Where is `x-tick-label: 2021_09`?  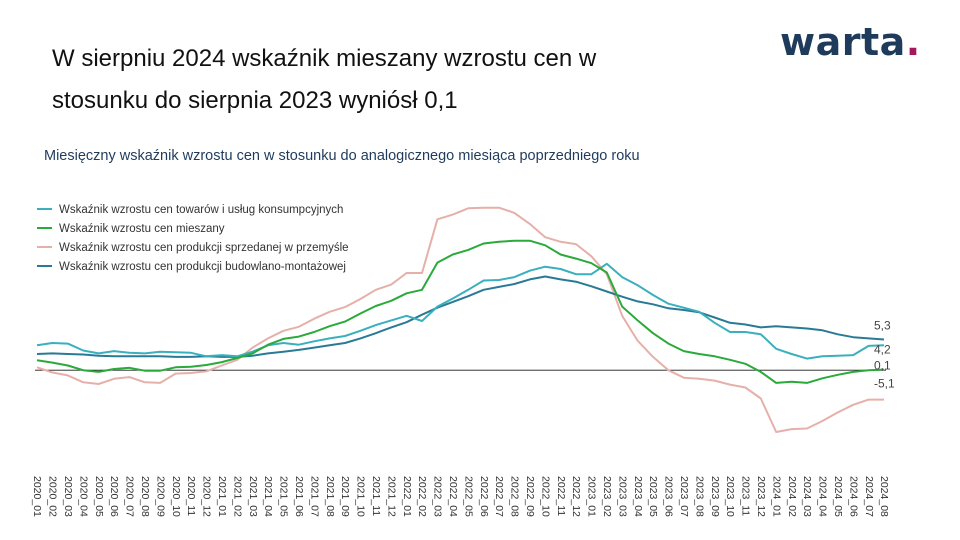
x-tick-label: 2021_09 is located at coordinates (345, 496).